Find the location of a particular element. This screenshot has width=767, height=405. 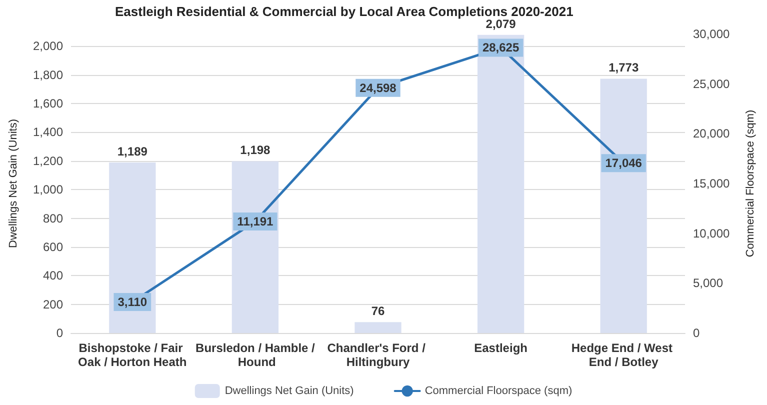

y2-tick-label: 25,000 is located at coordinates (711, 83).